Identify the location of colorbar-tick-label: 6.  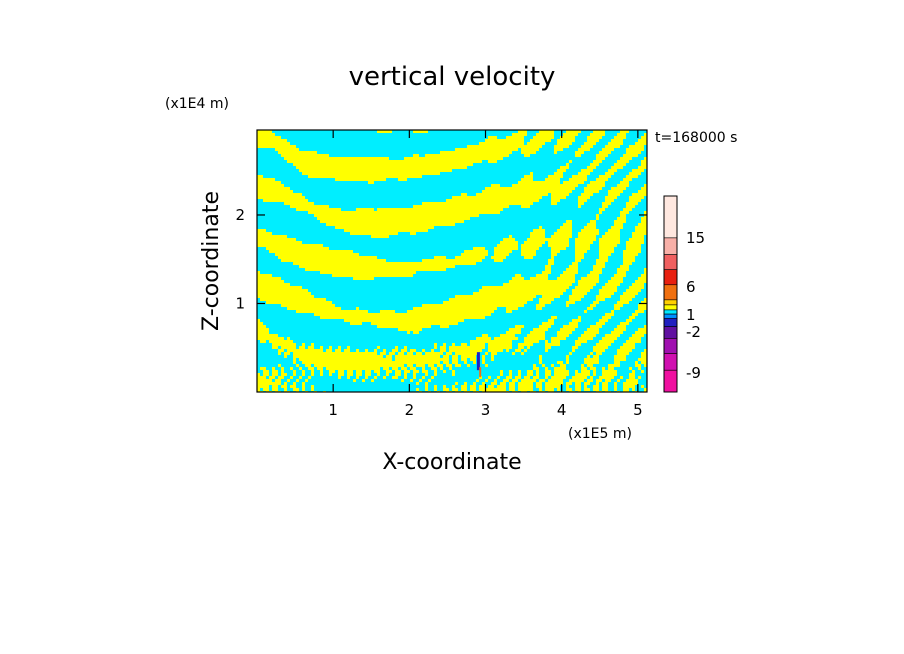
(691, 287).